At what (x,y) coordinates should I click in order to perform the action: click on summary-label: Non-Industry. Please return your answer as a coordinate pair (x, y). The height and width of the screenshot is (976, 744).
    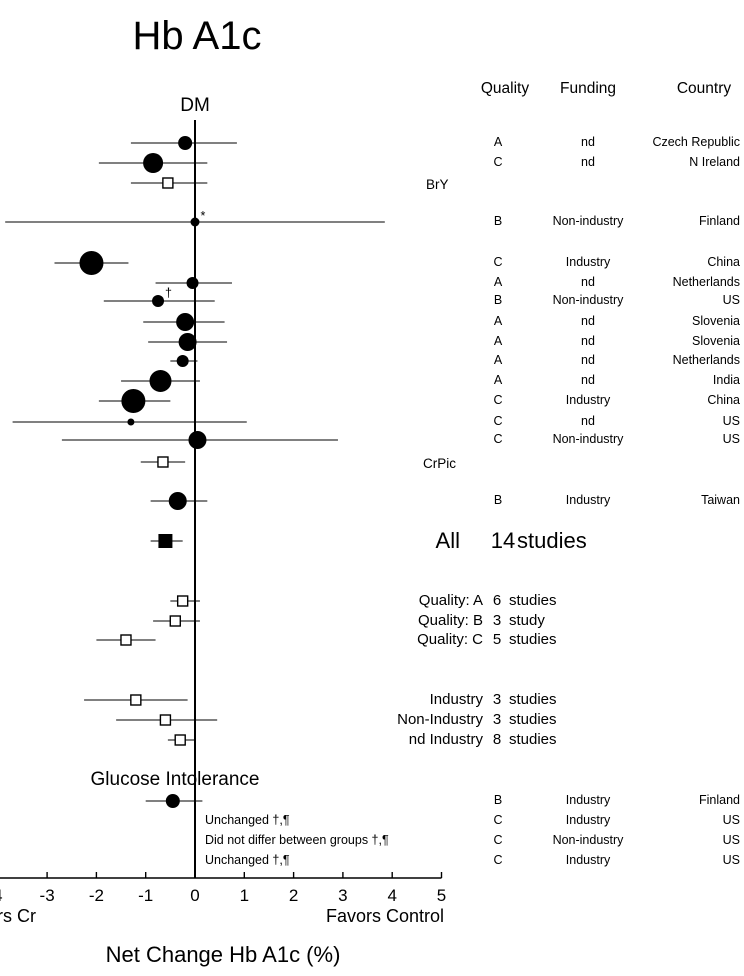
    Looking at the image, I should click on (440, 719).